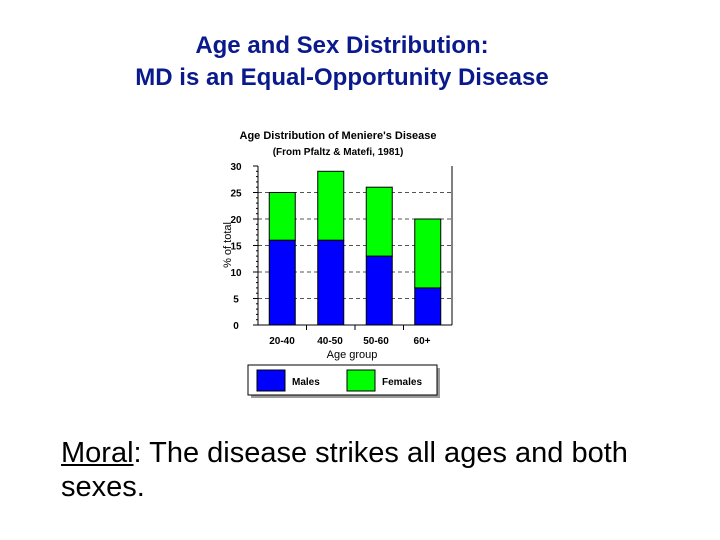 The image size is (720, 540). Describe the element at coordinates (236, 167) in the screenshot. I see `y-tick-label: 30` at that location.